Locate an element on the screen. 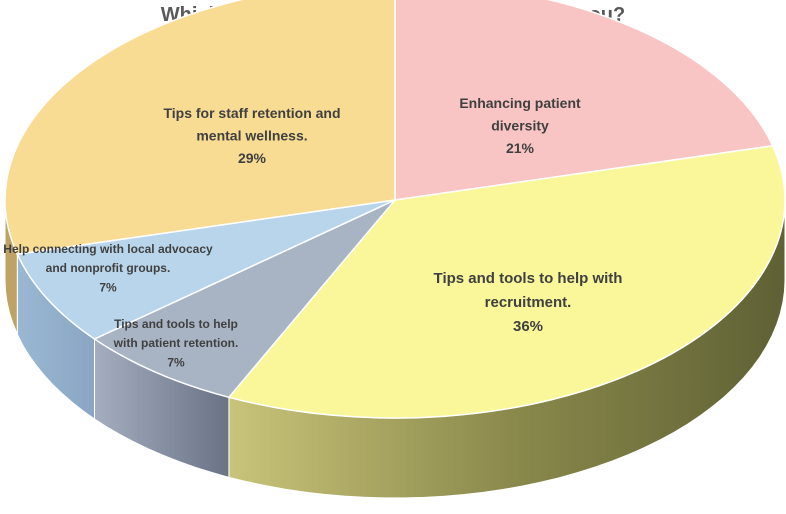  slice-label-line: recruitment. is located at coordinates (528, 302).